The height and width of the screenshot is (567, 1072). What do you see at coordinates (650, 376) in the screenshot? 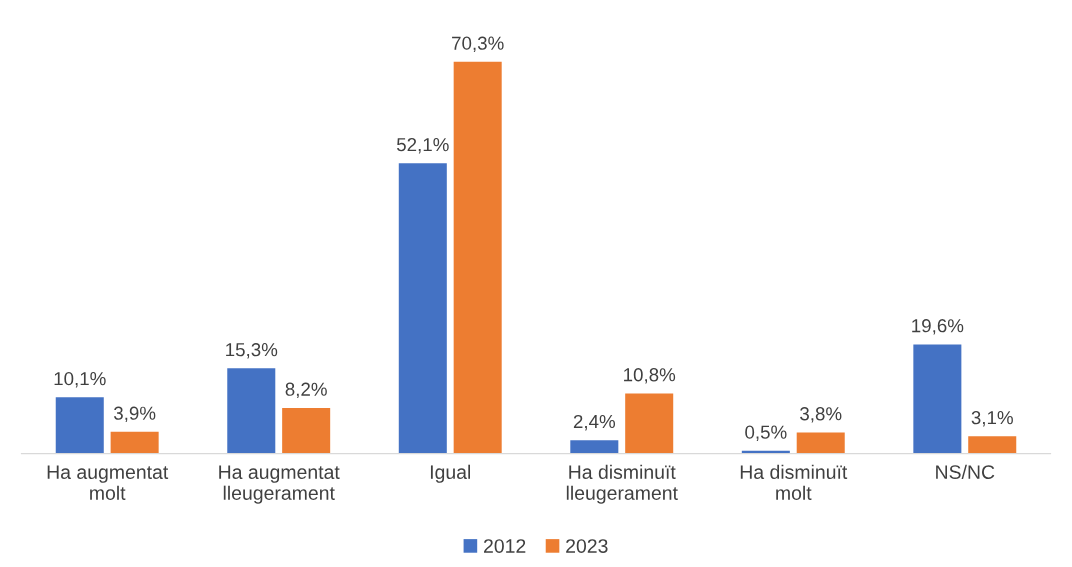
I see `data-label: 10,8%` at bounding box center [650, 376].